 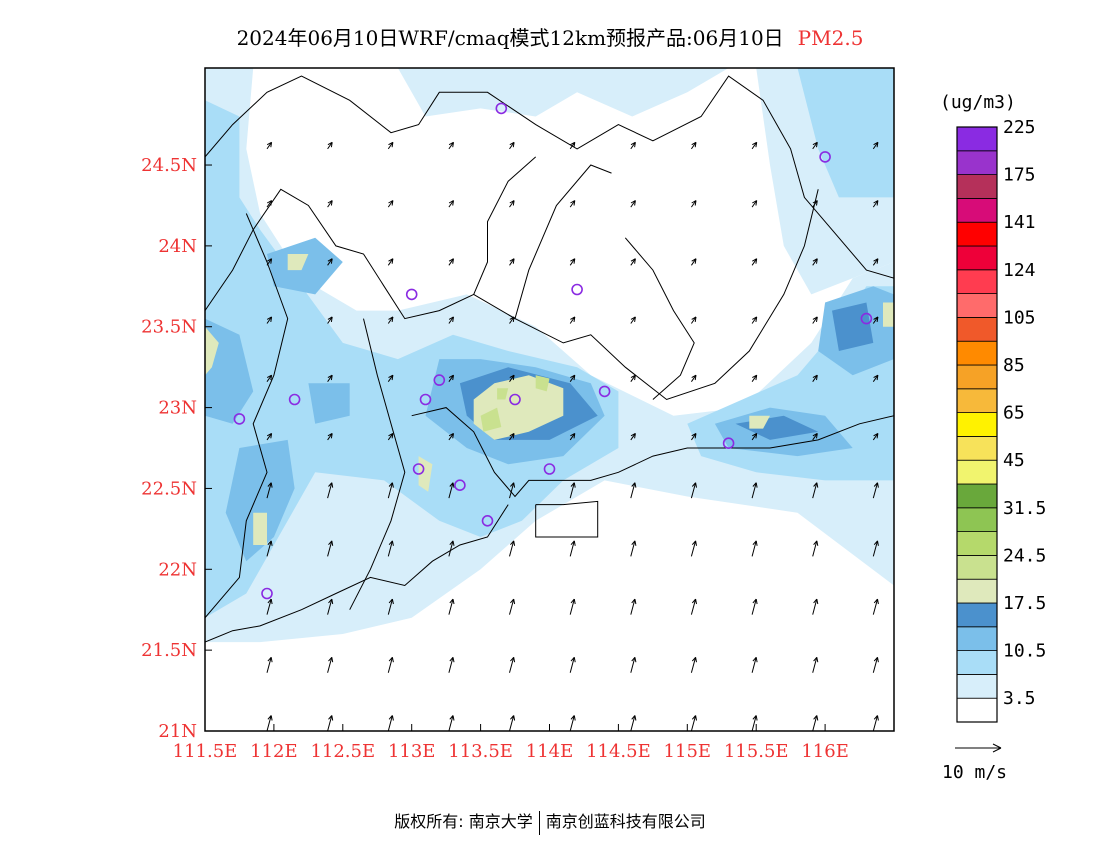 What do you see at coordinates (756, 751) in the screenshot?
I see `lon-tick-label: 115.5E` at bounding box center [756, 751].